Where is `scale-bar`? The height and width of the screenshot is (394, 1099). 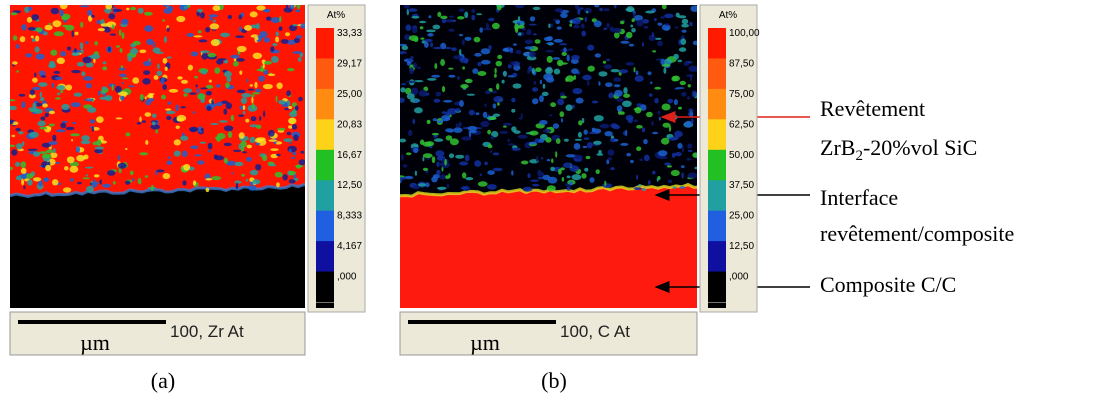
scale-bar is located at coordinates (92, 322).